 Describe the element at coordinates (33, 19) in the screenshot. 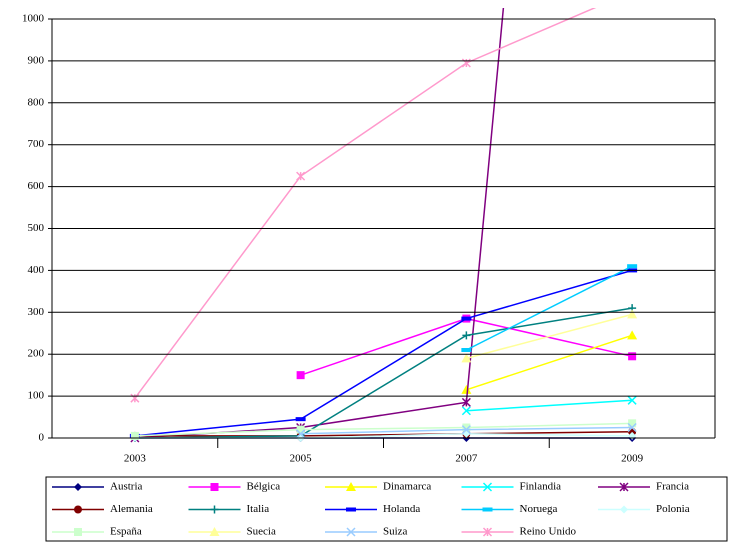

I see `y-tick-label: 1000` at that location.